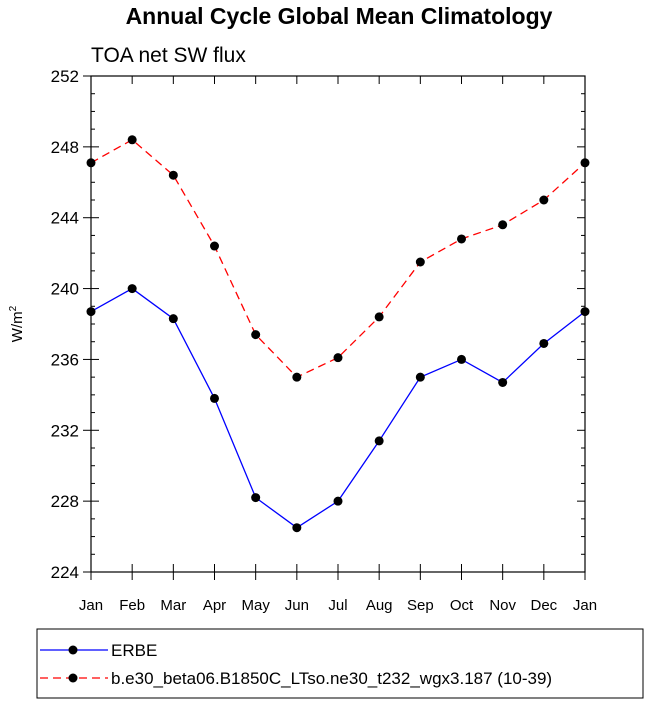  I want to click on x-tick-label: Feb, so click(132, 605).